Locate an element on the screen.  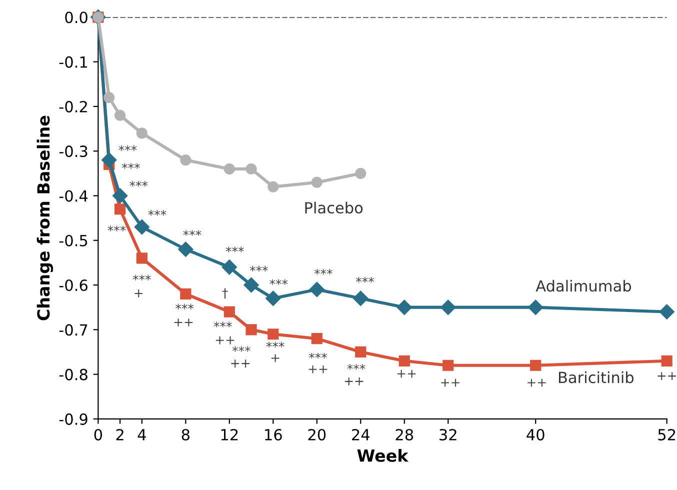
y-axis-title: Change from Baseline is located at coordinates (45, 218).